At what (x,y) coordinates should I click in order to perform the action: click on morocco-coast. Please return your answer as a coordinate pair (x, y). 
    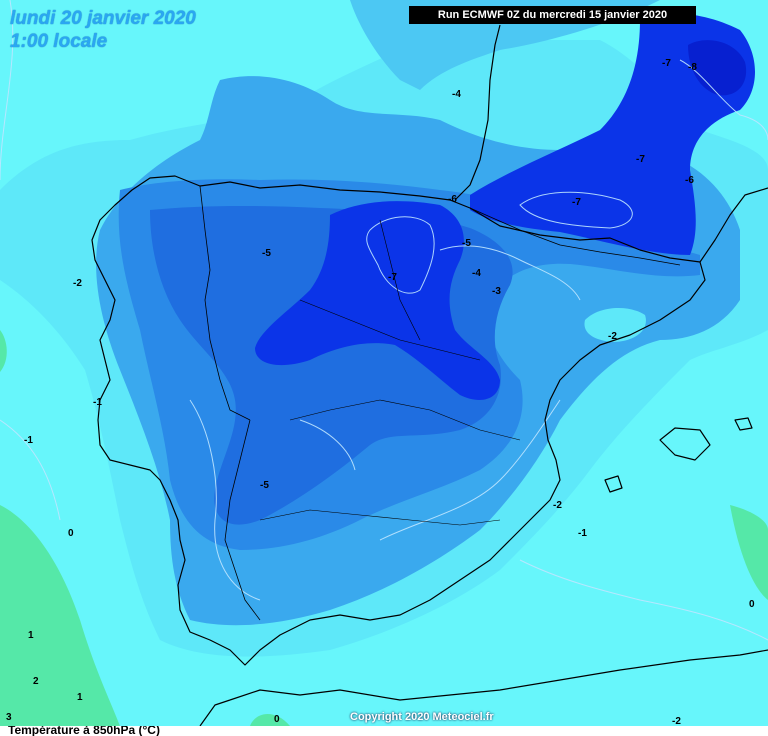
    Looking at the image, I should click on (215, 713).